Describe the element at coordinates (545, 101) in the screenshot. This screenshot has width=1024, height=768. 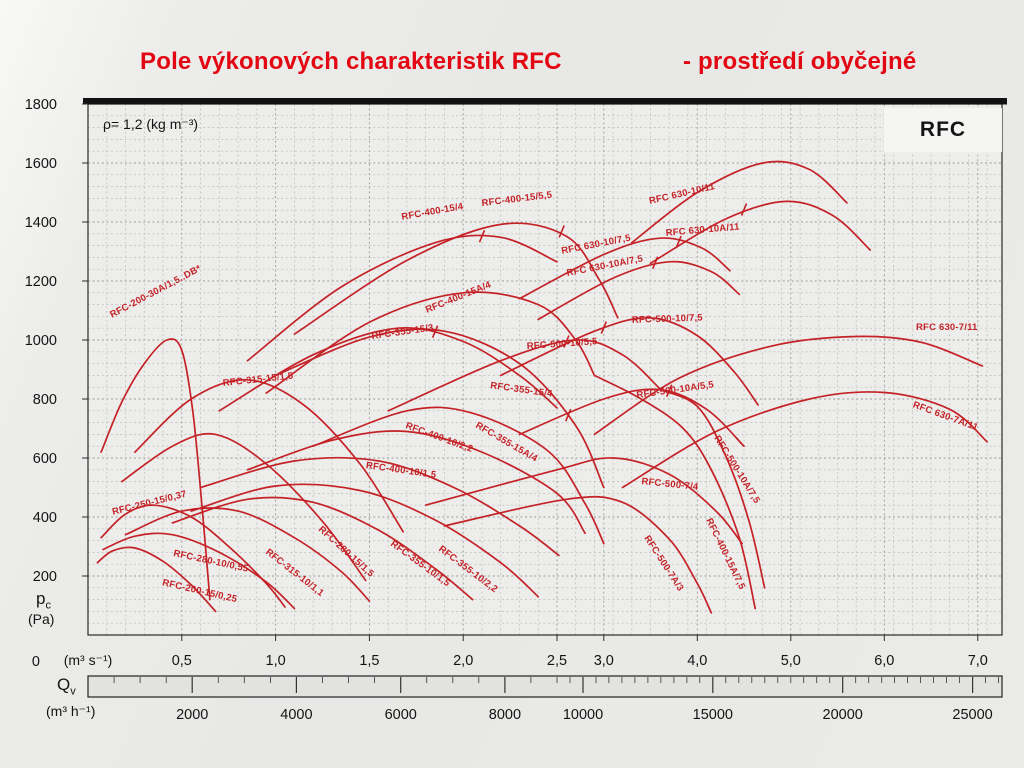
I see `plot-top-bar` at that location.